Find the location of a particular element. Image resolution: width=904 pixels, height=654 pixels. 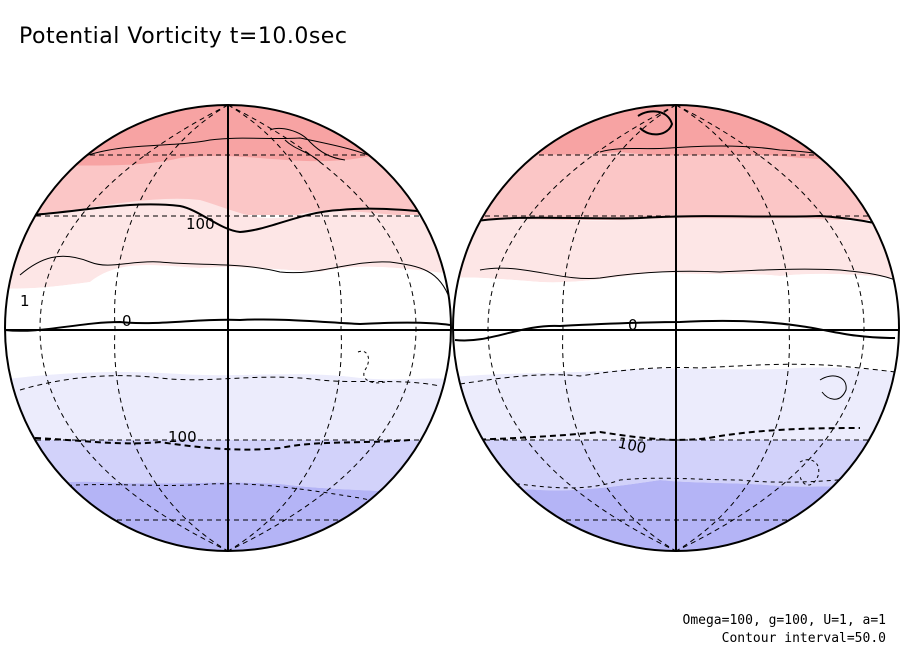

contour-label-east-neg: 100 is located at coordinates (632, 446).